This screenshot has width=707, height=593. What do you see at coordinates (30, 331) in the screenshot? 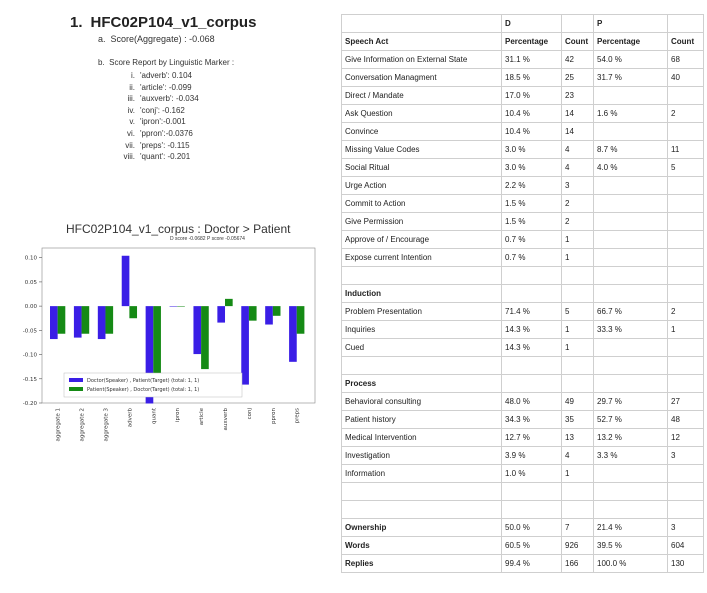
I see `y-tick-label: -0.05` at bounding box center [30, 331].